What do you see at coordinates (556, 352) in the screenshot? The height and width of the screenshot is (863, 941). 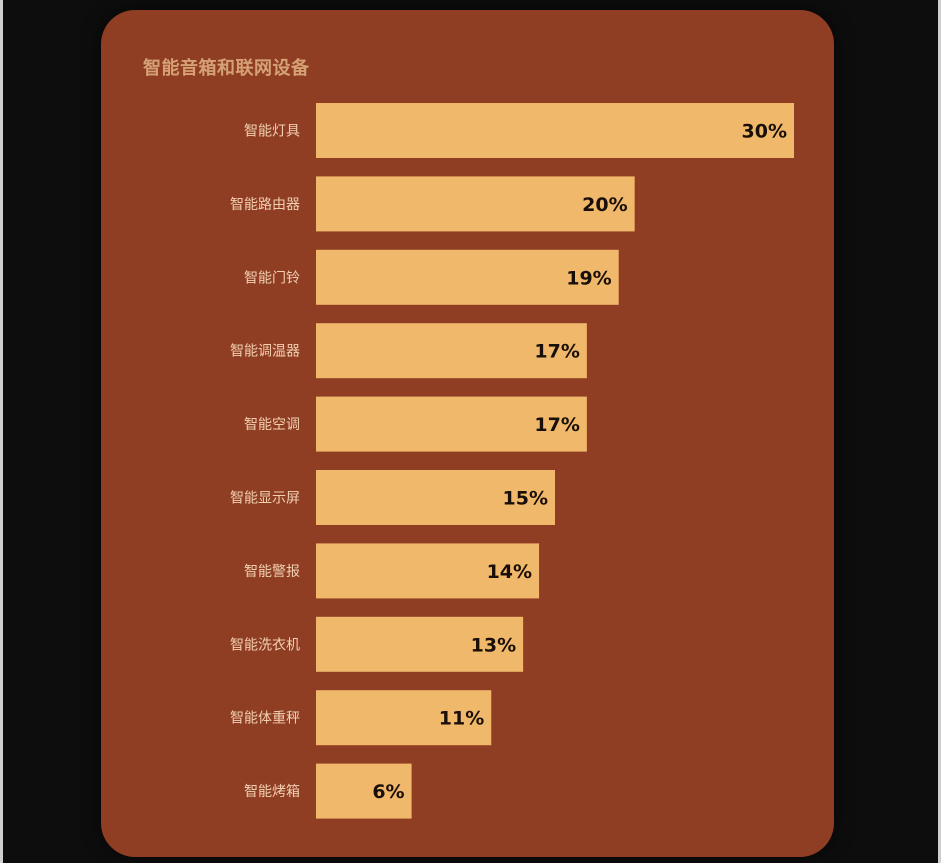 I see `value-label-3: 17%` at bounding box center [556, 352].